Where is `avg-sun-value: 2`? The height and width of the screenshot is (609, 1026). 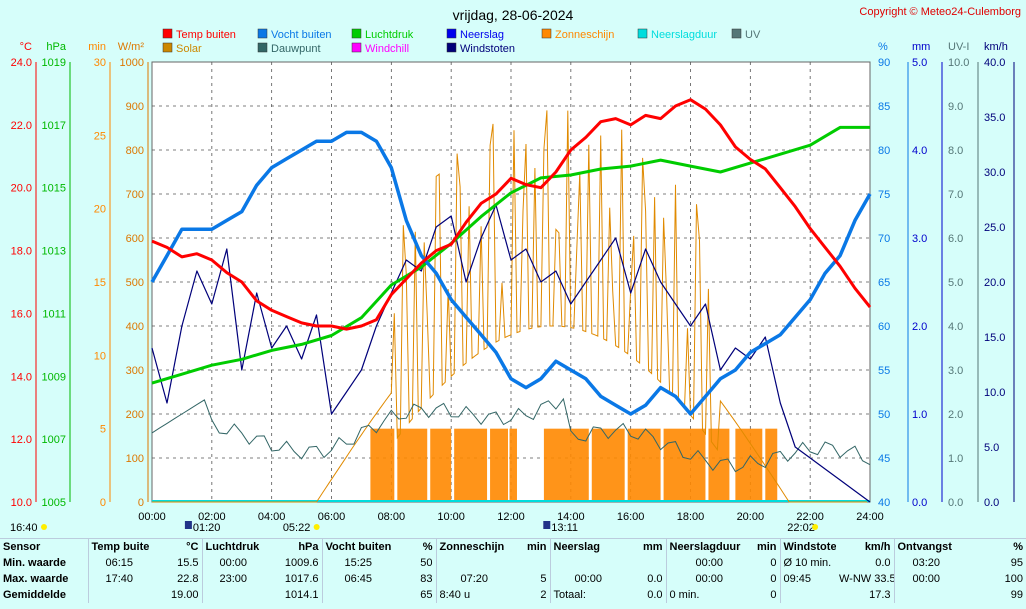
avg-sun-value: 2 is located at coordinates (531, 595).